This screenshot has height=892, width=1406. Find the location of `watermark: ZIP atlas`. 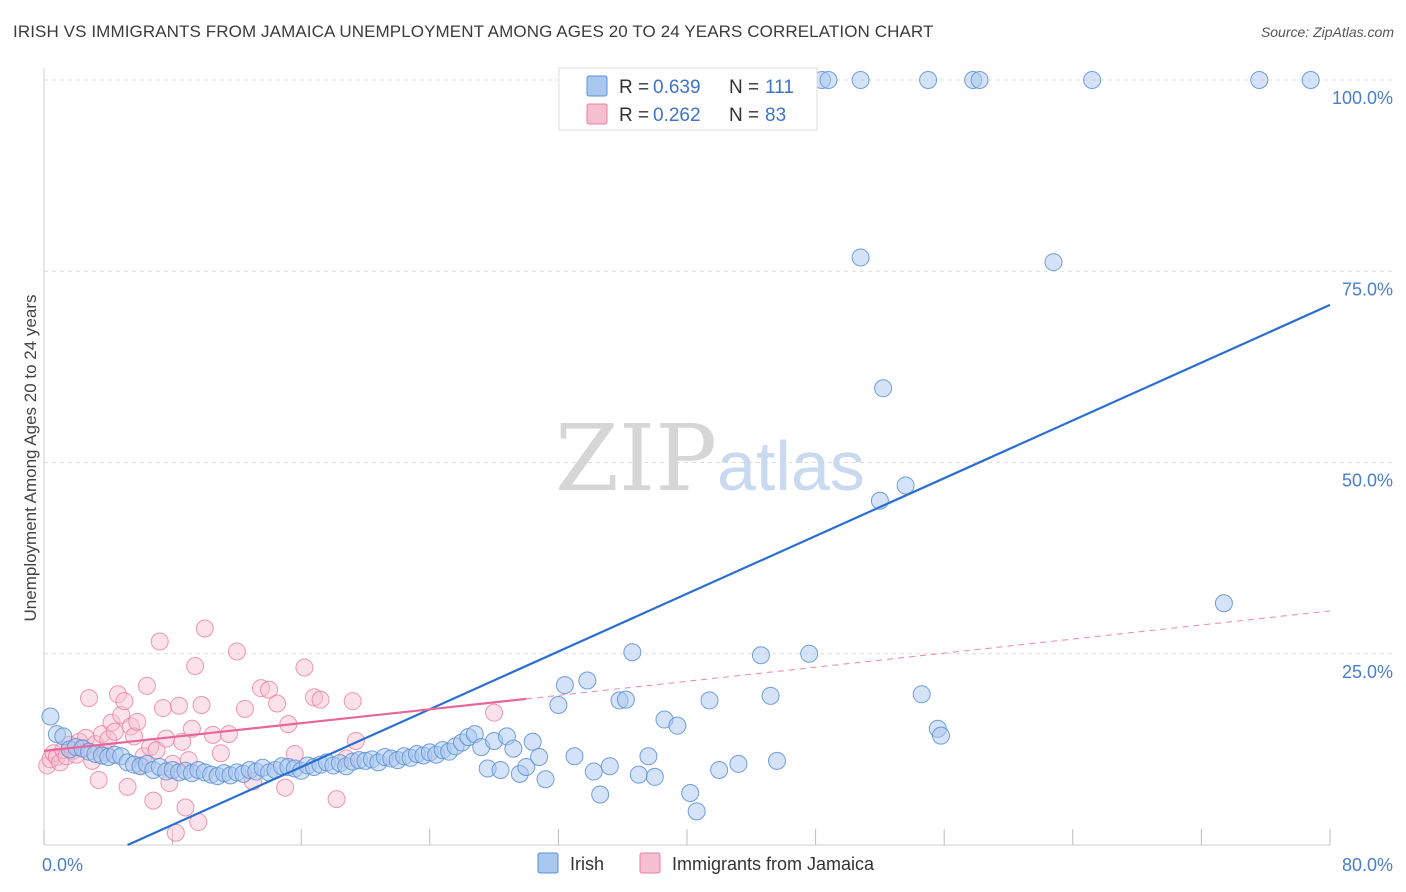

watermark: ZIP atlas is located at coordinates (710, 458).